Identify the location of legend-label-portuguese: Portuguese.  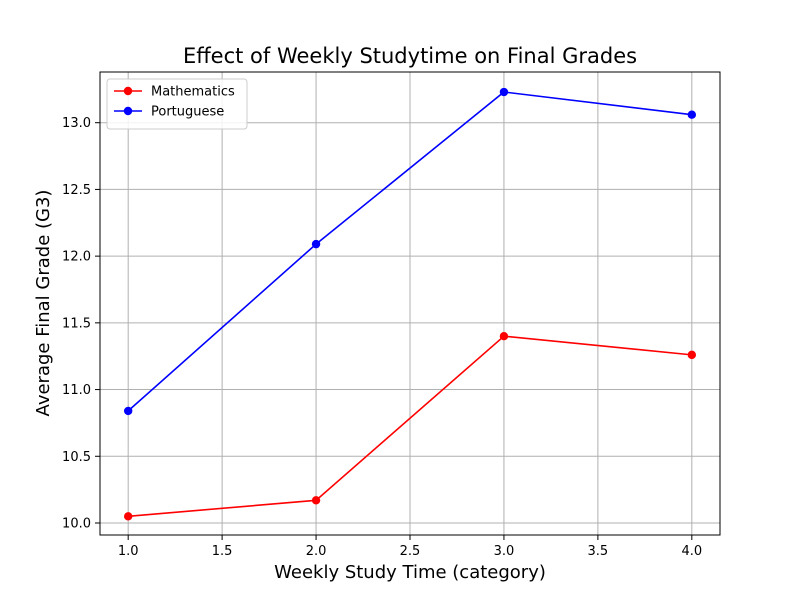
(187, 112).